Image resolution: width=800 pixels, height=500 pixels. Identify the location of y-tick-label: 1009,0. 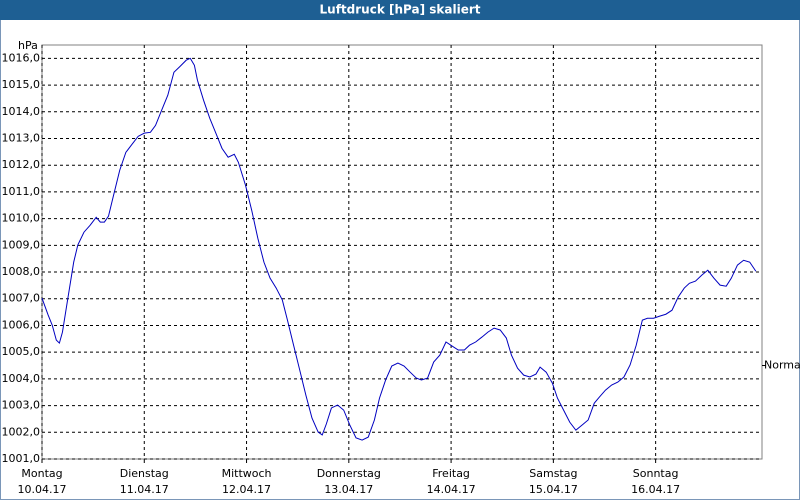
(21, 244).